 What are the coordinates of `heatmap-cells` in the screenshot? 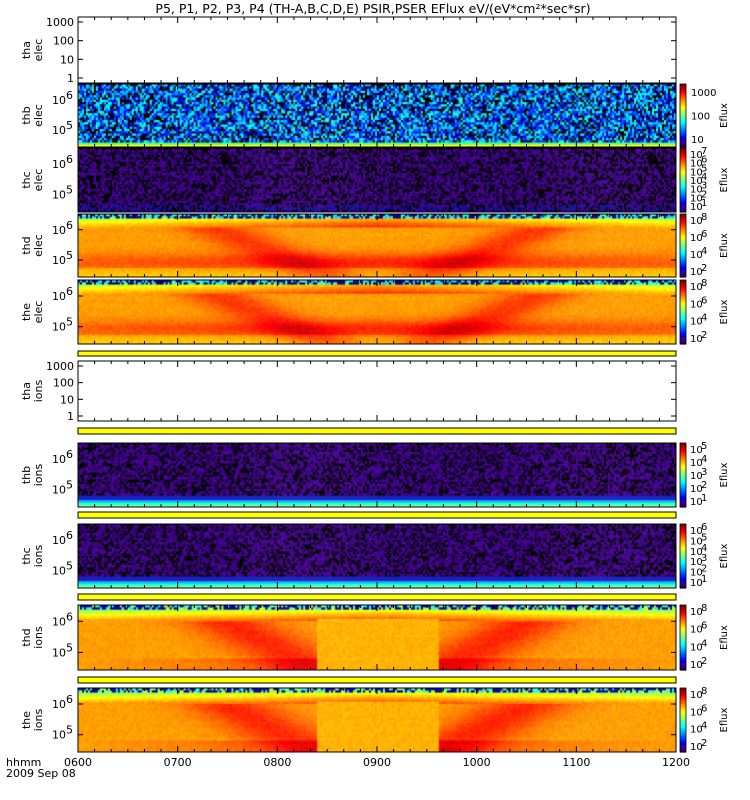 It's located at (377, 720).